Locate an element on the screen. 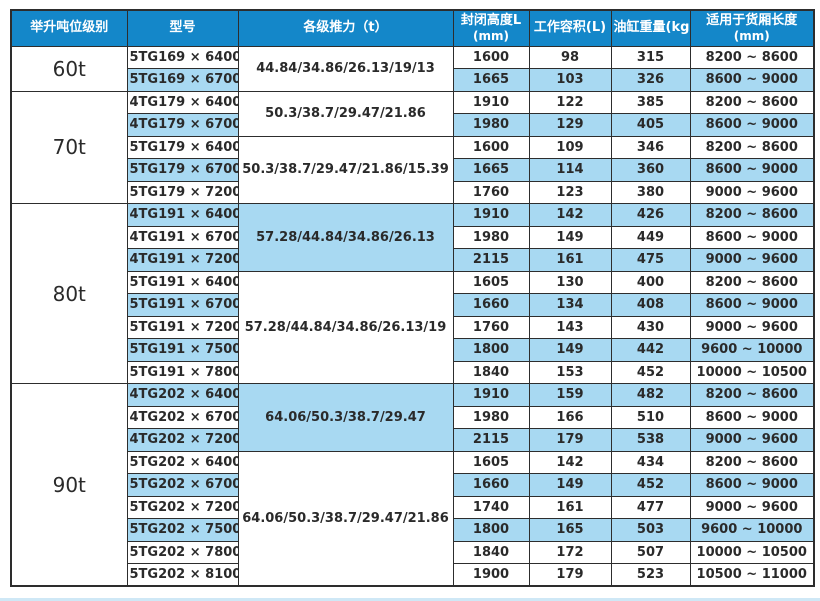  working-volume-cell: 114 is located at coordinates (570, 170).